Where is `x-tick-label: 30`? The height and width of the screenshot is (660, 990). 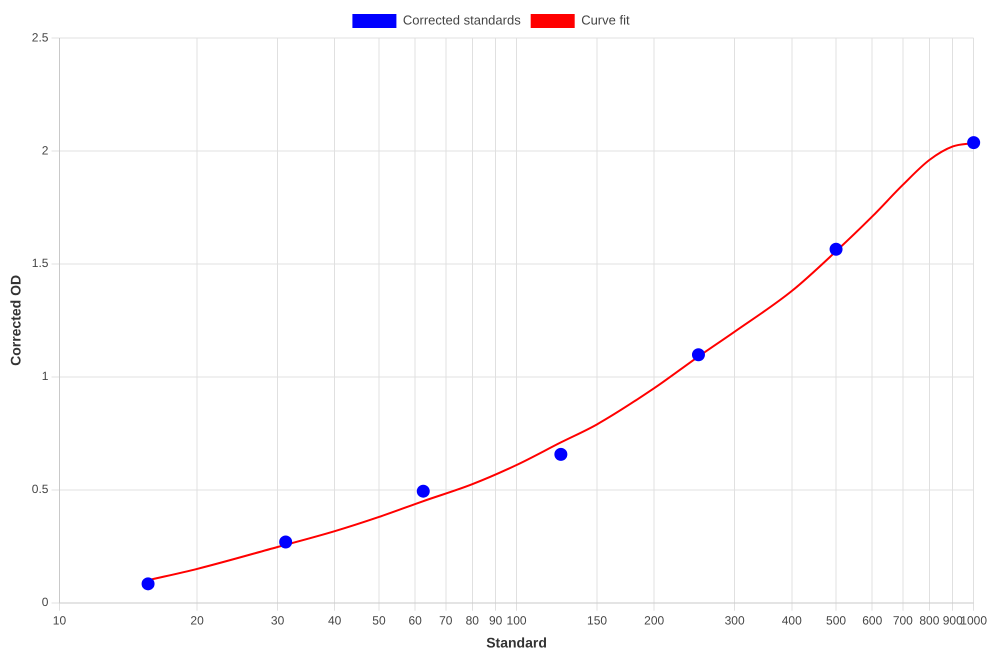
x-tick-label: 30 is located at coordinates (277, 620).